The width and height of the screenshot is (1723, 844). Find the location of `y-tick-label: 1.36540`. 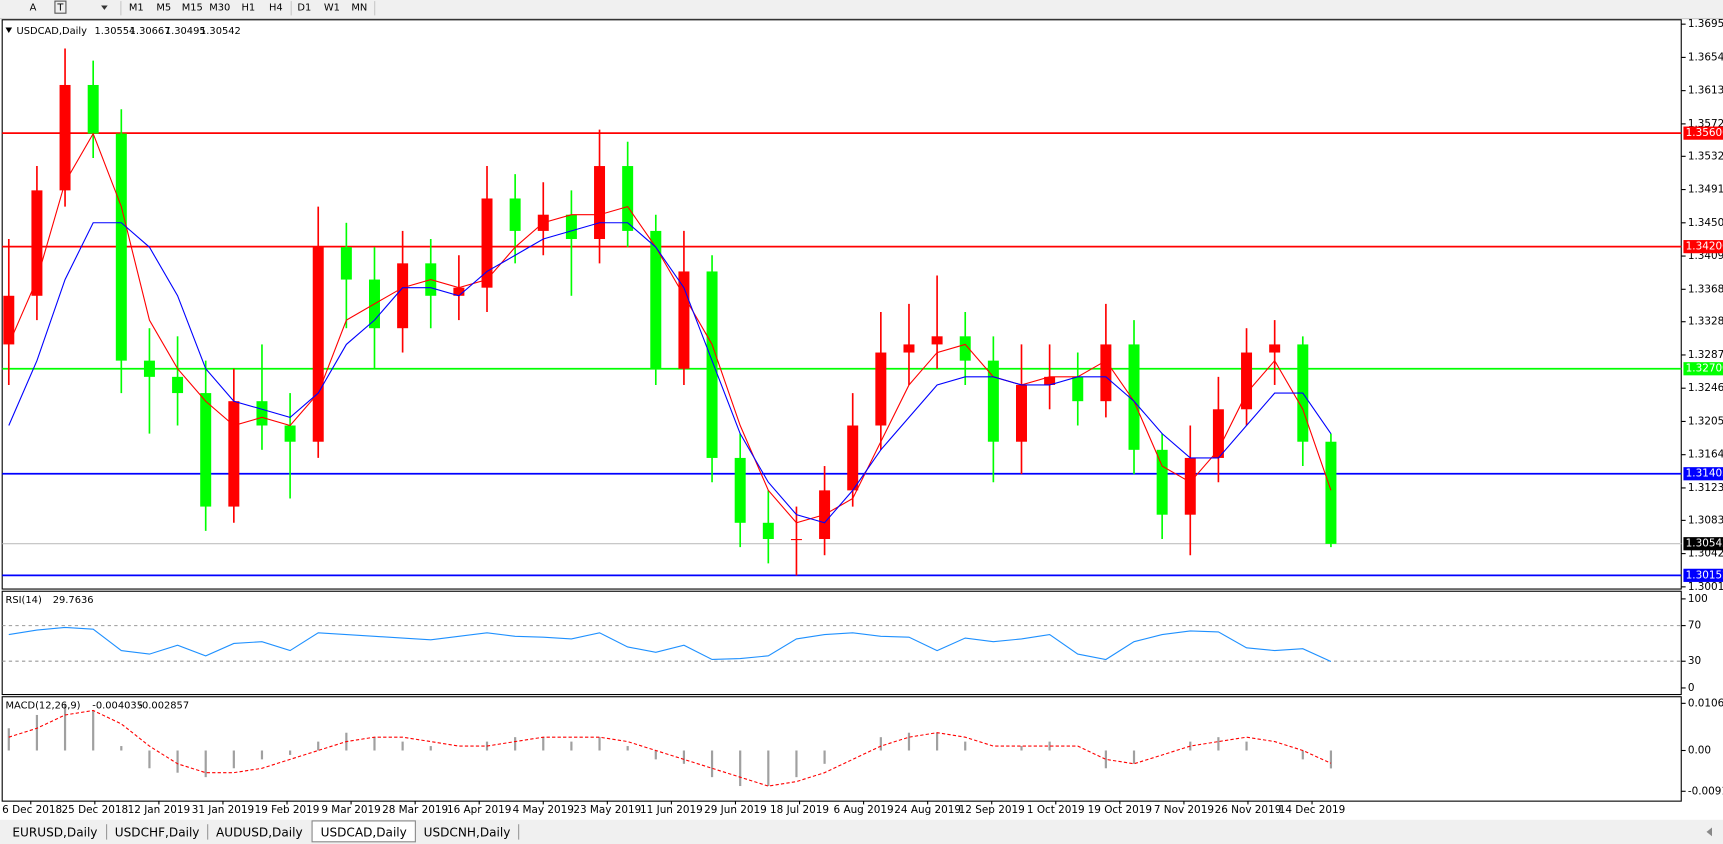

y-tick-label: 1.36540 is located at coordinates (1705, 57).